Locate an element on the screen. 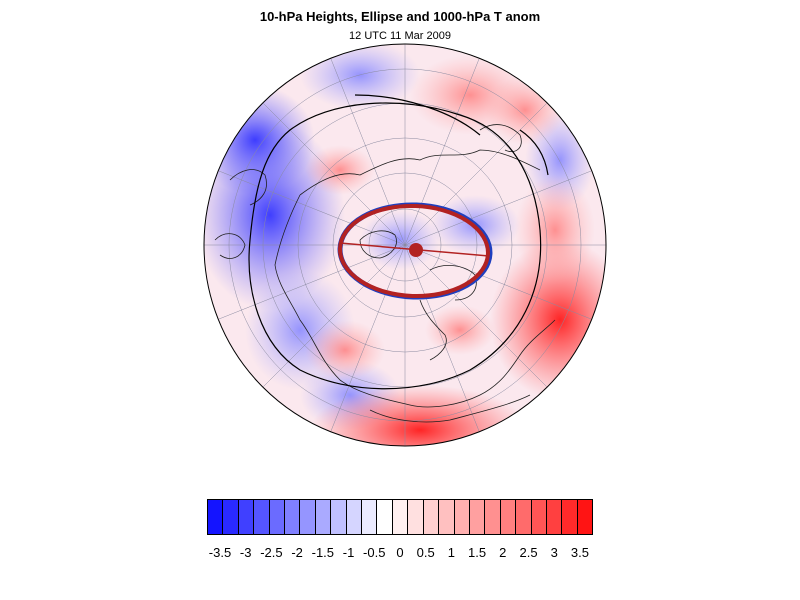 Image resolution: width=800 pixels, height=600 pixels. colorbar-tick-label: 3 is located at coordinates (554, 552).